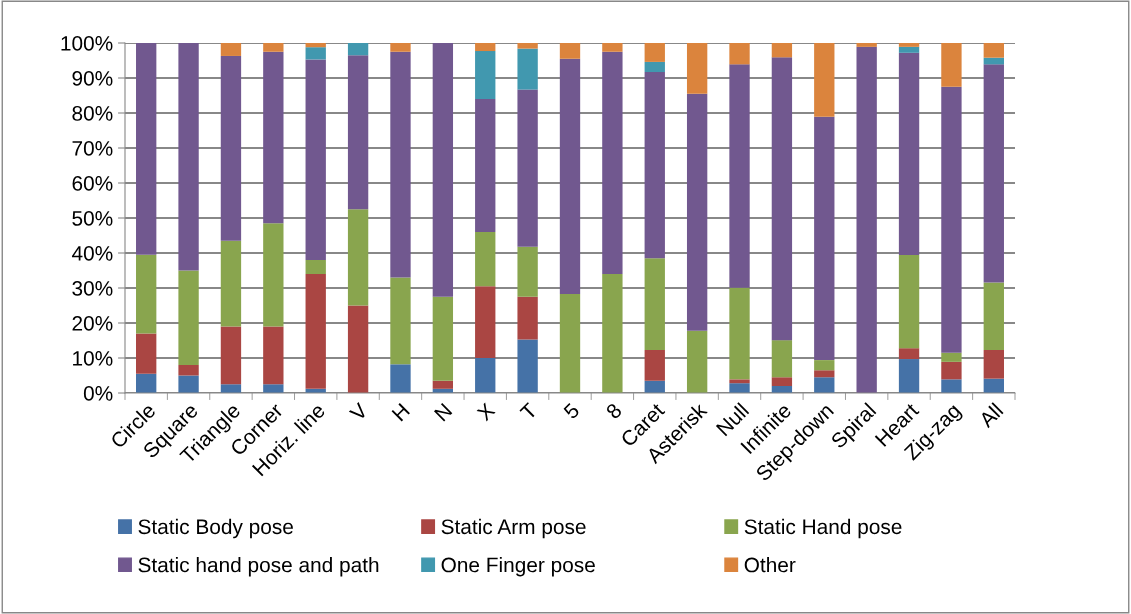 The image size is (1131, 614). What do you see at coordinates (614, 411) in the screenshot?
I see `x-tick-label: 8` at bounding box center [614, 411].